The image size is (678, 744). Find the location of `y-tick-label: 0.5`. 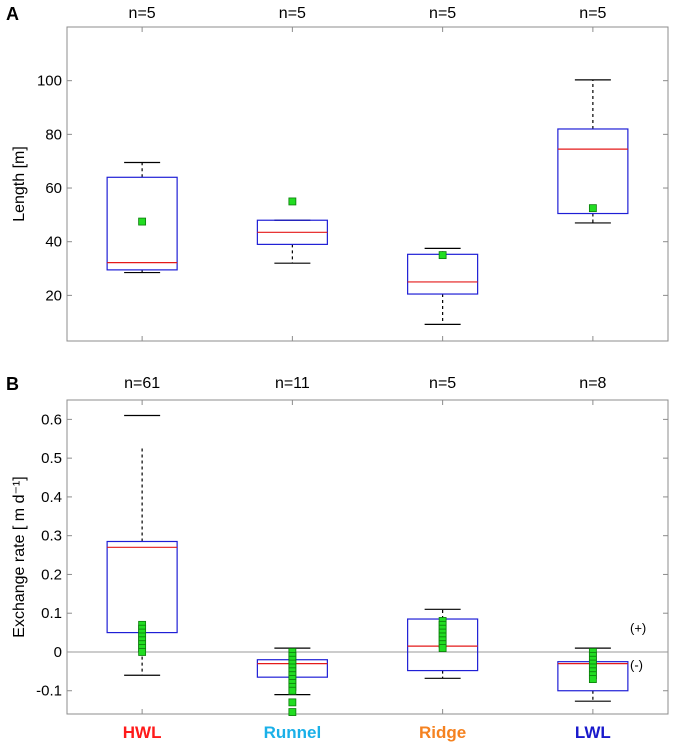

y-tick-label: 0.5 is located at coordinates (51, 458).